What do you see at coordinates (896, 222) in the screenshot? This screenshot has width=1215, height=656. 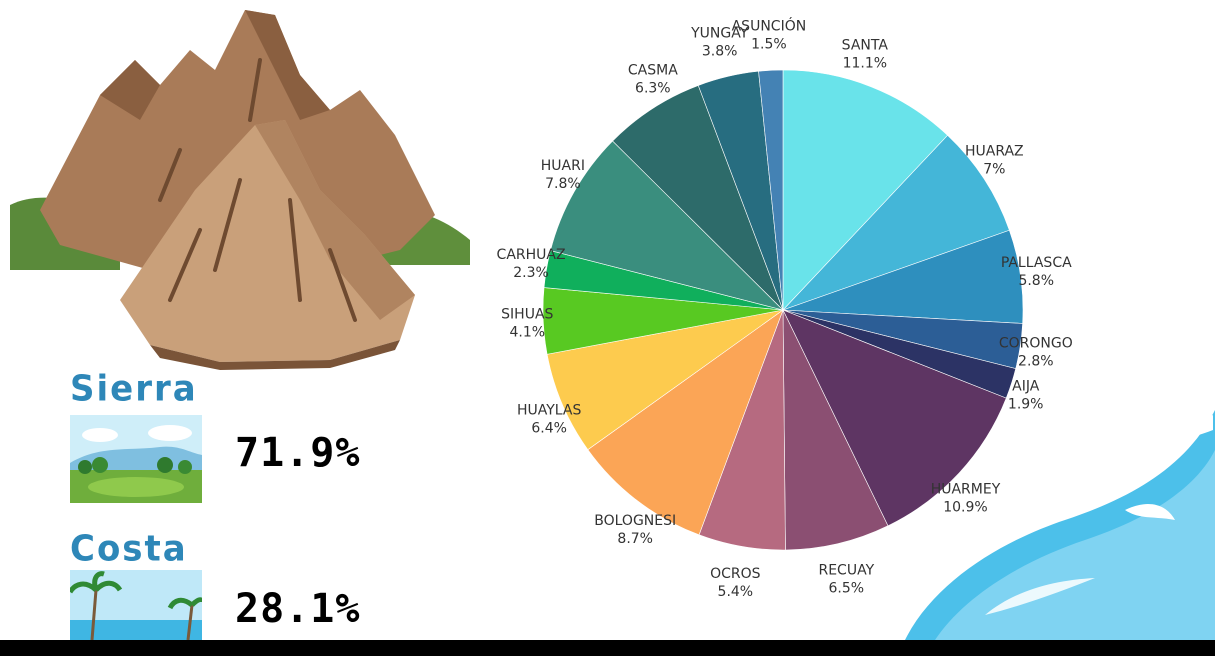 I see `pie-slice-huaraz` at bounding box center [896, 222].